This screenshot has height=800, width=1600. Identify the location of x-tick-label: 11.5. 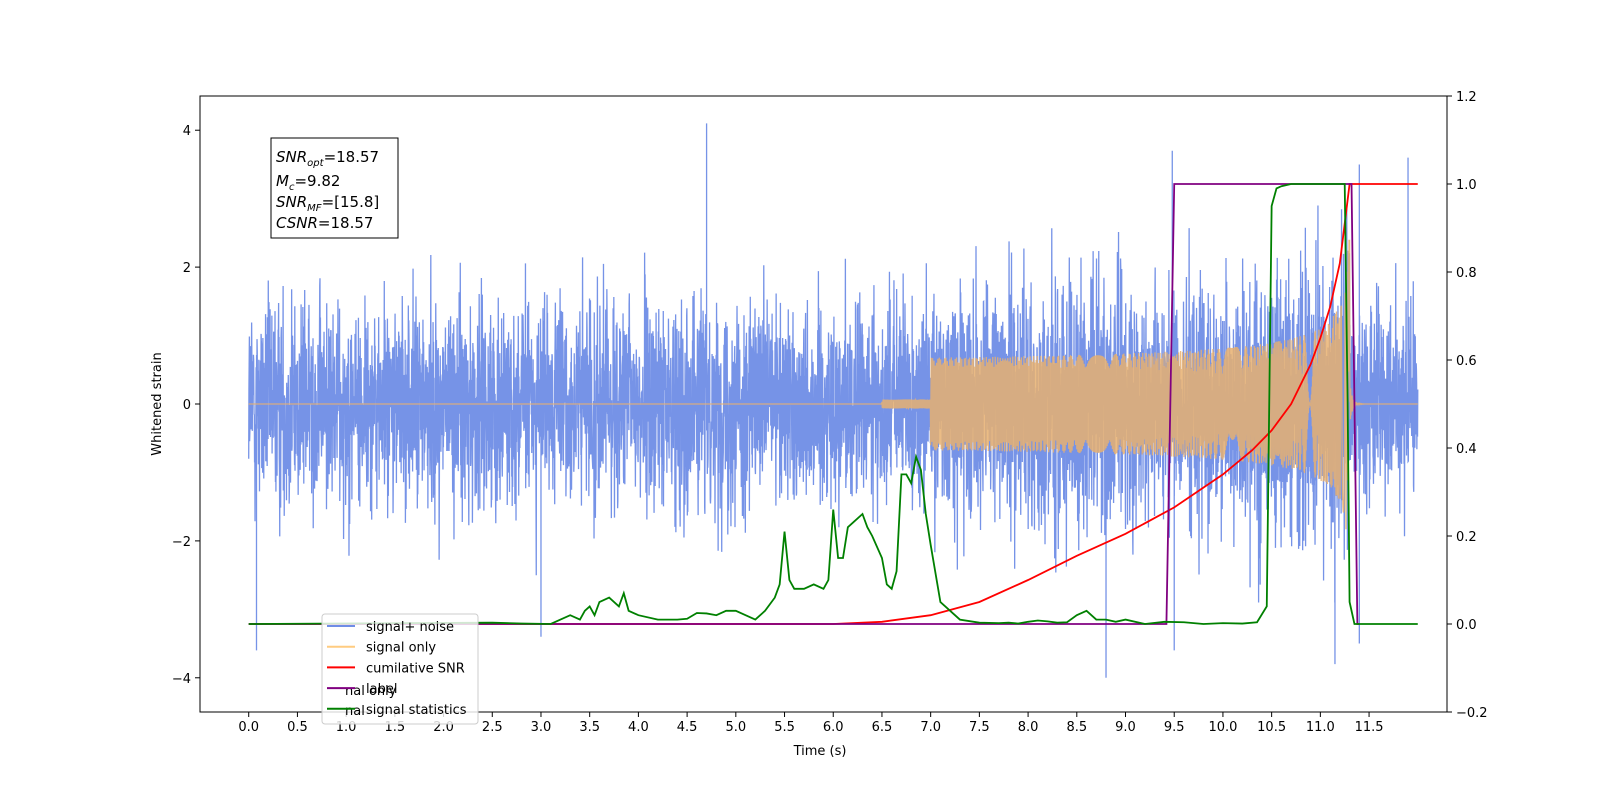
(1369, 727).